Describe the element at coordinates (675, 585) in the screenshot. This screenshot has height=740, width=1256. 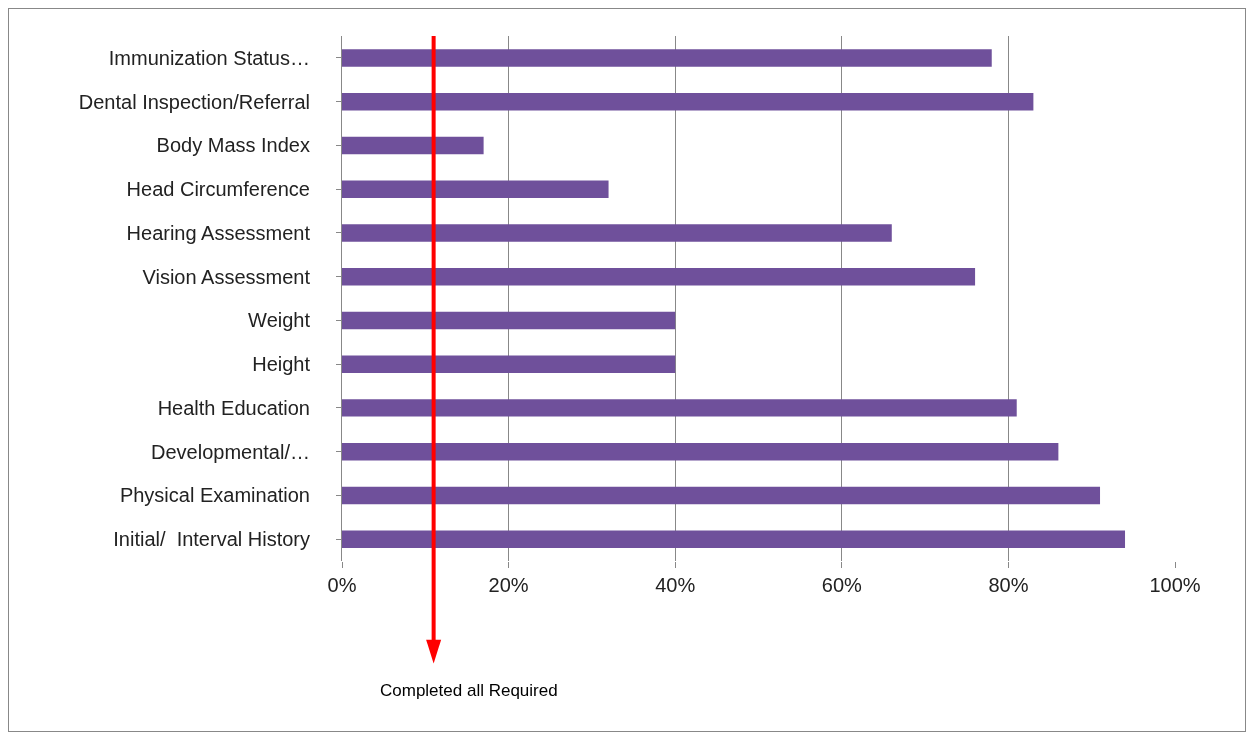
I see `x-tick-label: 40%` at that location.